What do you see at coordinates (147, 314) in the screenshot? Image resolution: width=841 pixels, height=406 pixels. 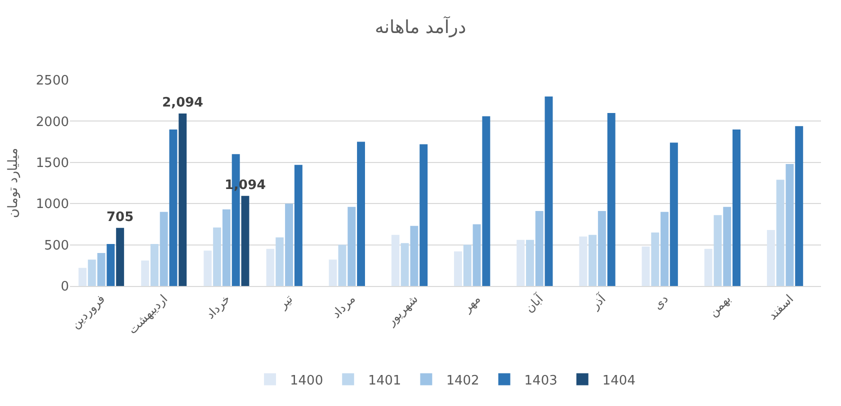 I see `x-tick-label: اردیبهشت` at bounding box center [147, 314].